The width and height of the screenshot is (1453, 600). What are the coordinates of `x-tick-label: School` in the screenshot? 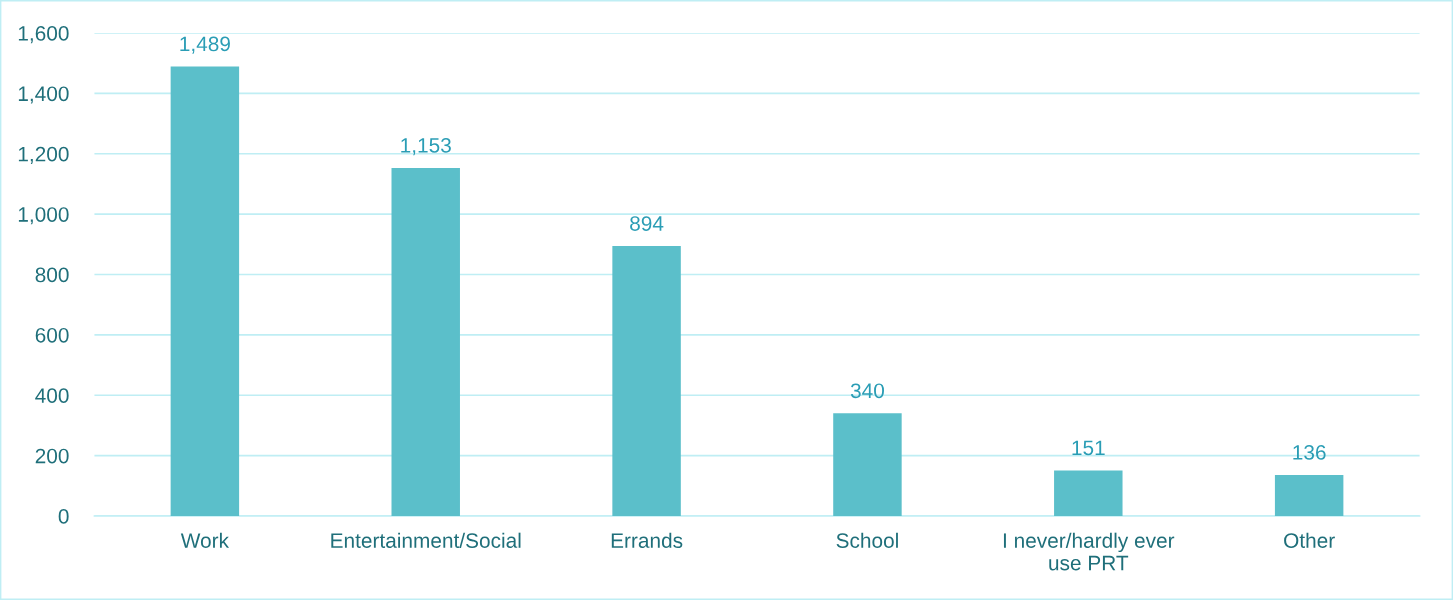 It's located at (867, 540).